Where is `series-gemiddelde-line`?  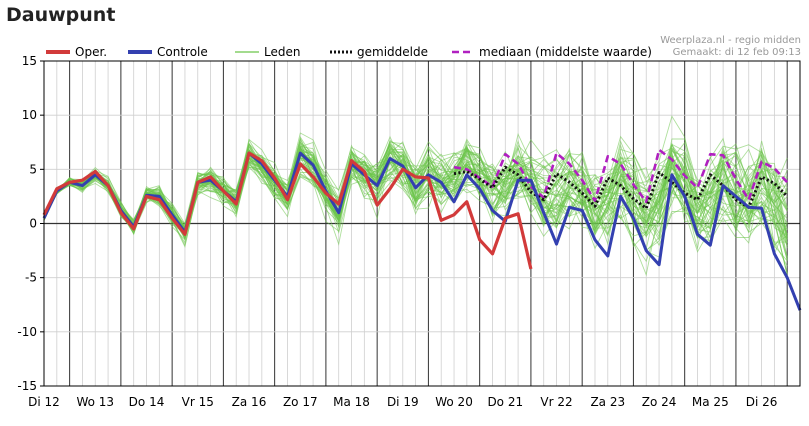 series-gemiddelde-line is located at coordinates (621, 187).